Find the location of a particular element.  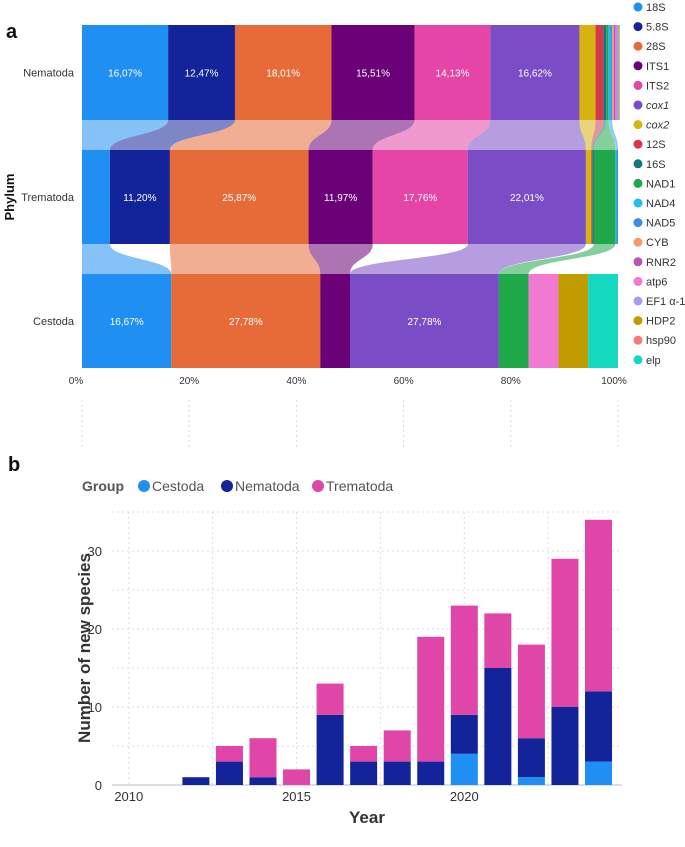

flow-5-8s is located at coordinates (172, 135).